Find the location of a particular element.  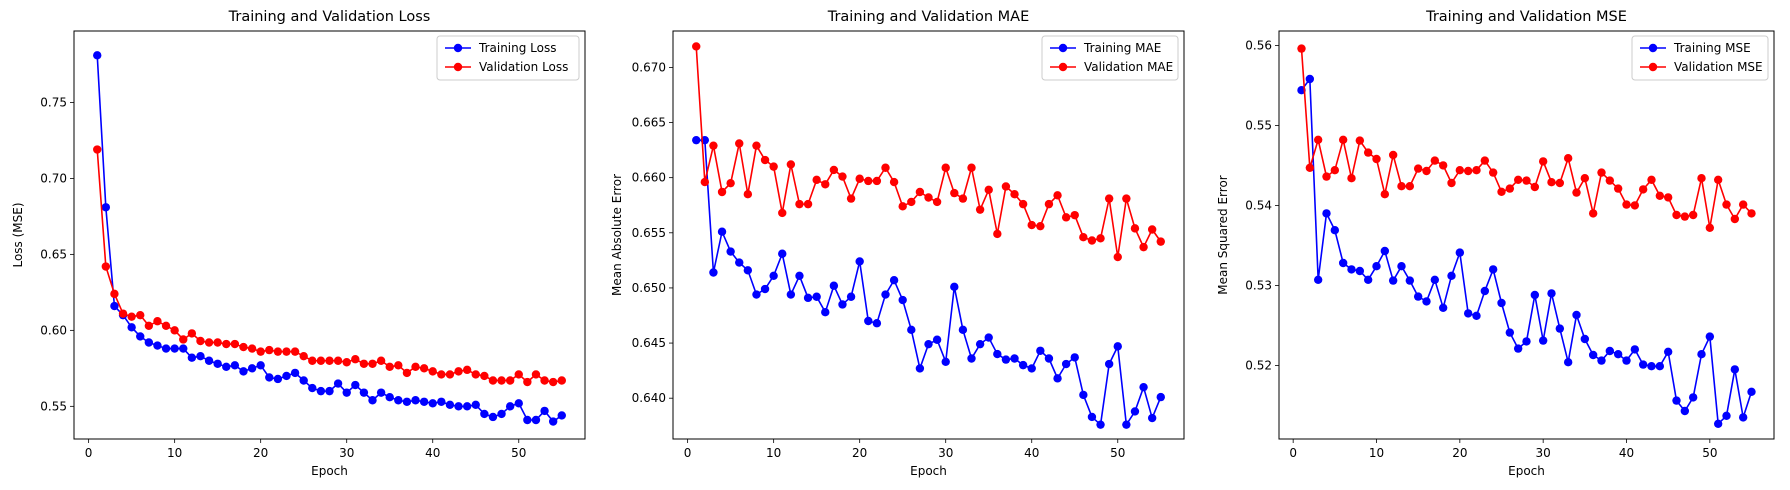

y-tick-label: 0.645 is located at coordinates (649, 343).